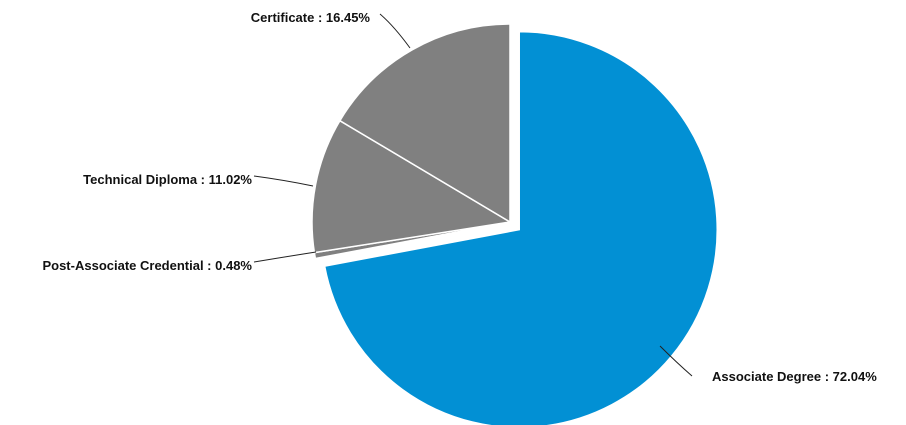 The width and height of the screenshot is (906, 425). What do you see at coordinates (395, 31) in the screenshot?
I see `leader-line-certificate` at bounding box center [395, 31].